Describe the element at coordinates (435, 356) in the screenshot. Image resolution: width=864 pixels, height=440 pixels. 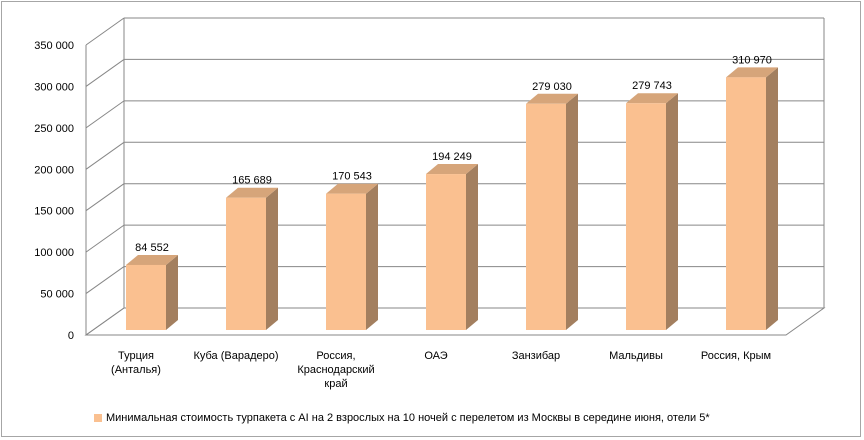
I see `x-tick-label: ОАЭ` at that location.